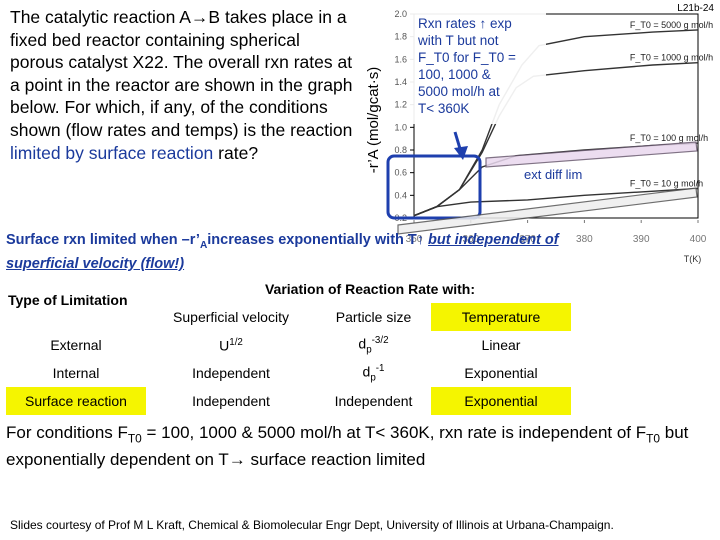  I want to click on y-axis-label: -r’A (mol/gcat·s), so click(373, 120).